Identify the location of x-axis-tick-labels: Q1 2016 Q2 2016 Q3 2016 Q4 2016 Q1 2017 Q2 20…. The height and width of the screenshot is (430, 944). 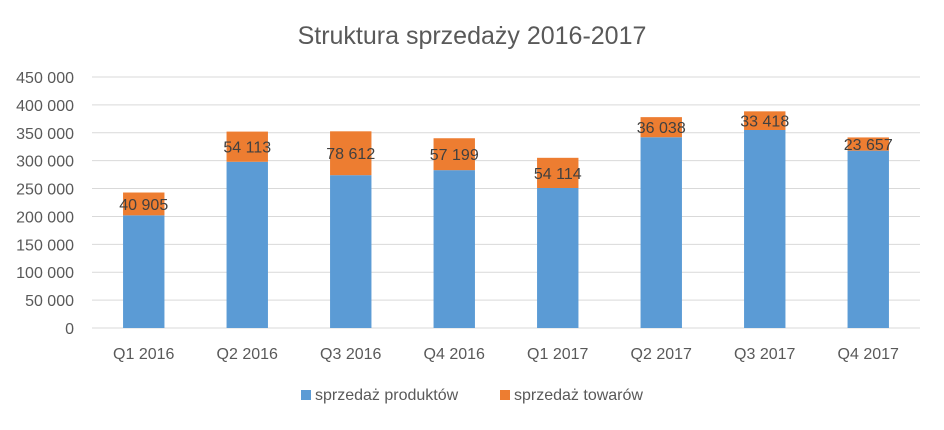
(506, 354).